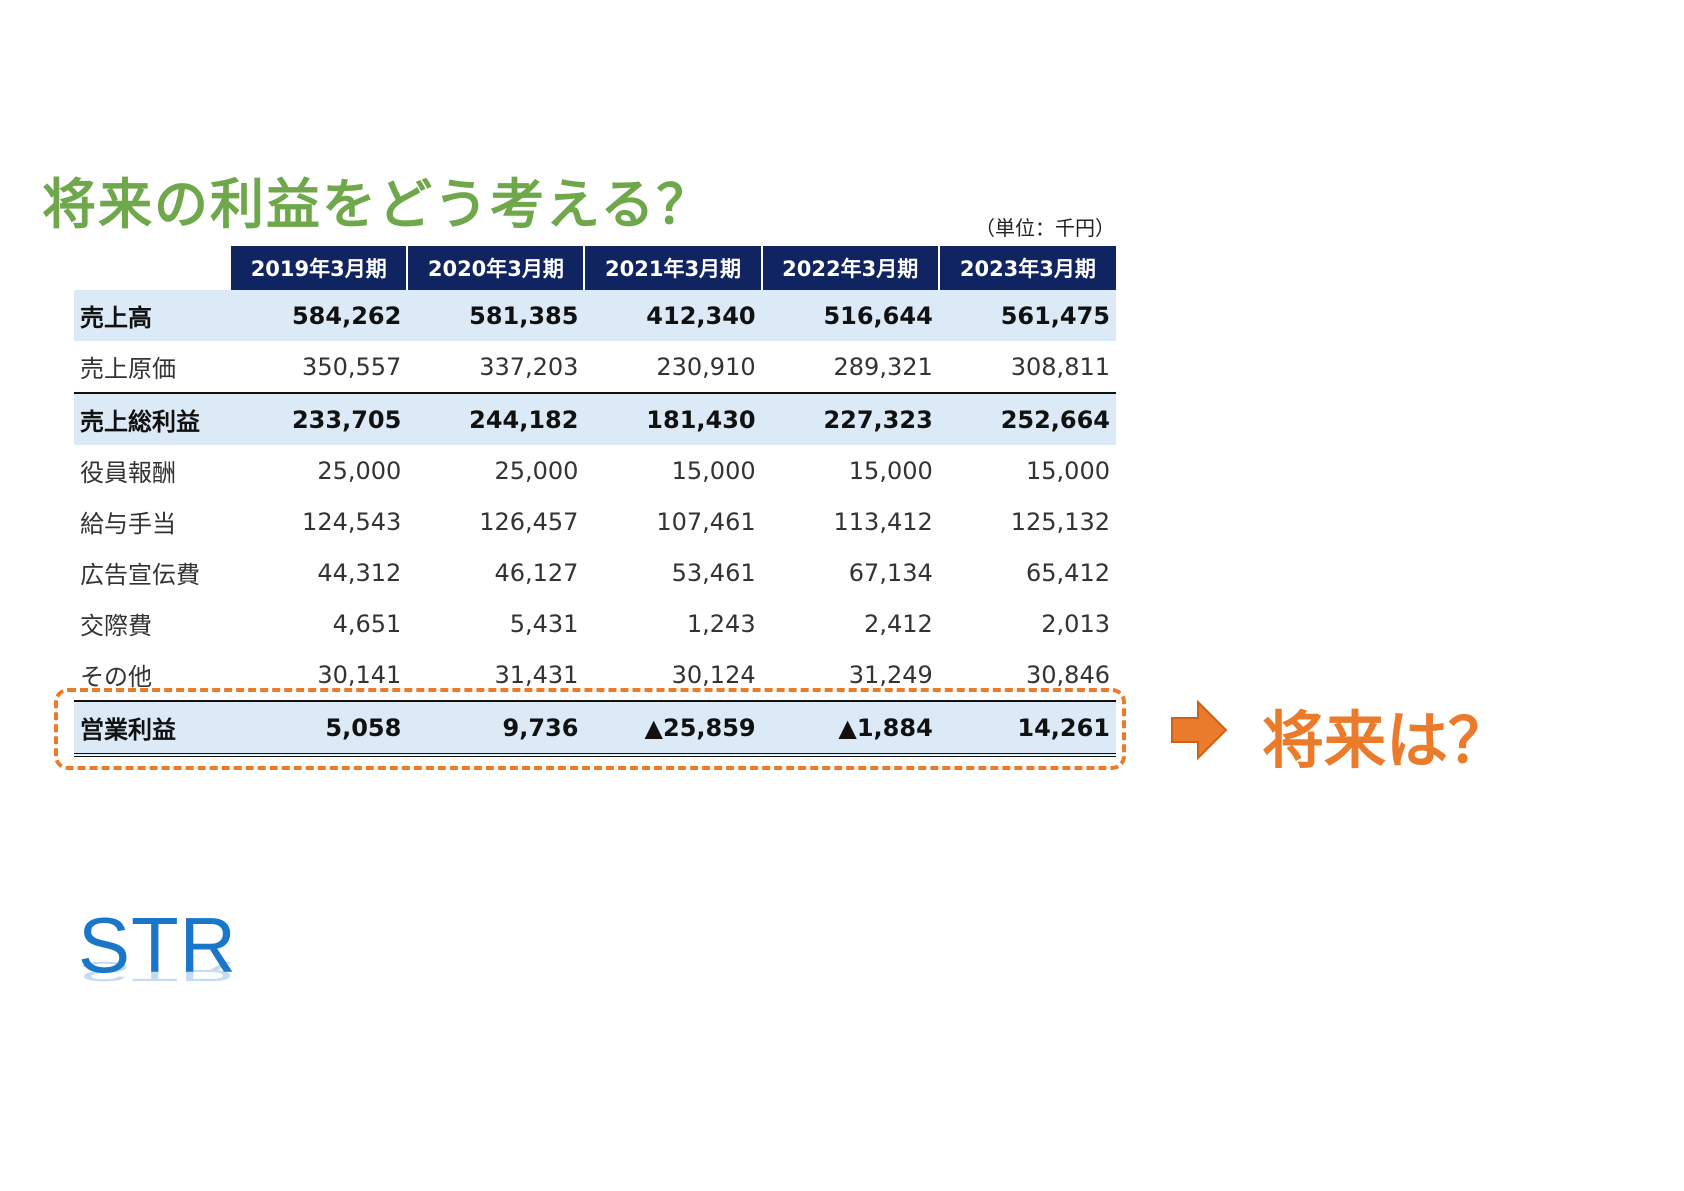 The height and width of the screenshot is (1191, 1684). Describe the element at coordinates (128, 524) in the screenshot. I see `row-label: 給与手当` at that location.